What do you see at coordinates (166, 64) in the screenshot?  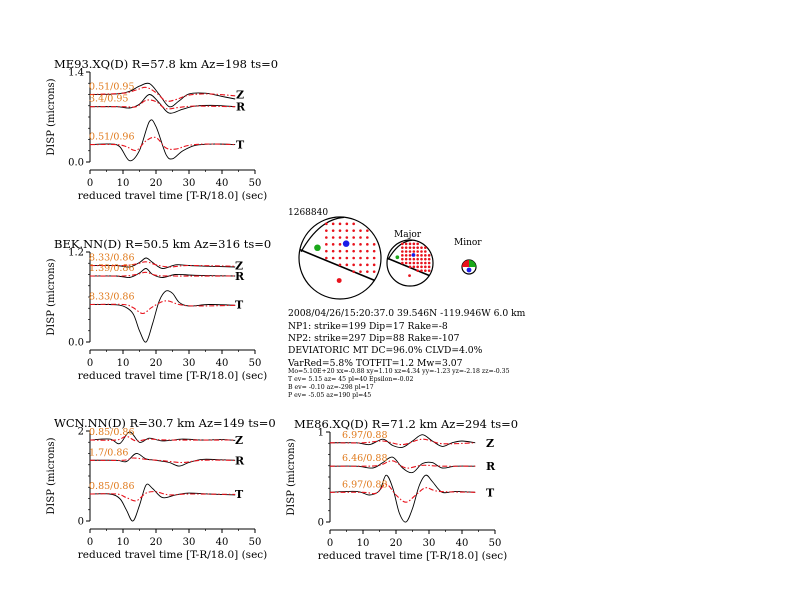 I see `panel-title: ME93.XQ(D) R=57.8 km Az=198 ts=0` at bounding box center [166, 64].